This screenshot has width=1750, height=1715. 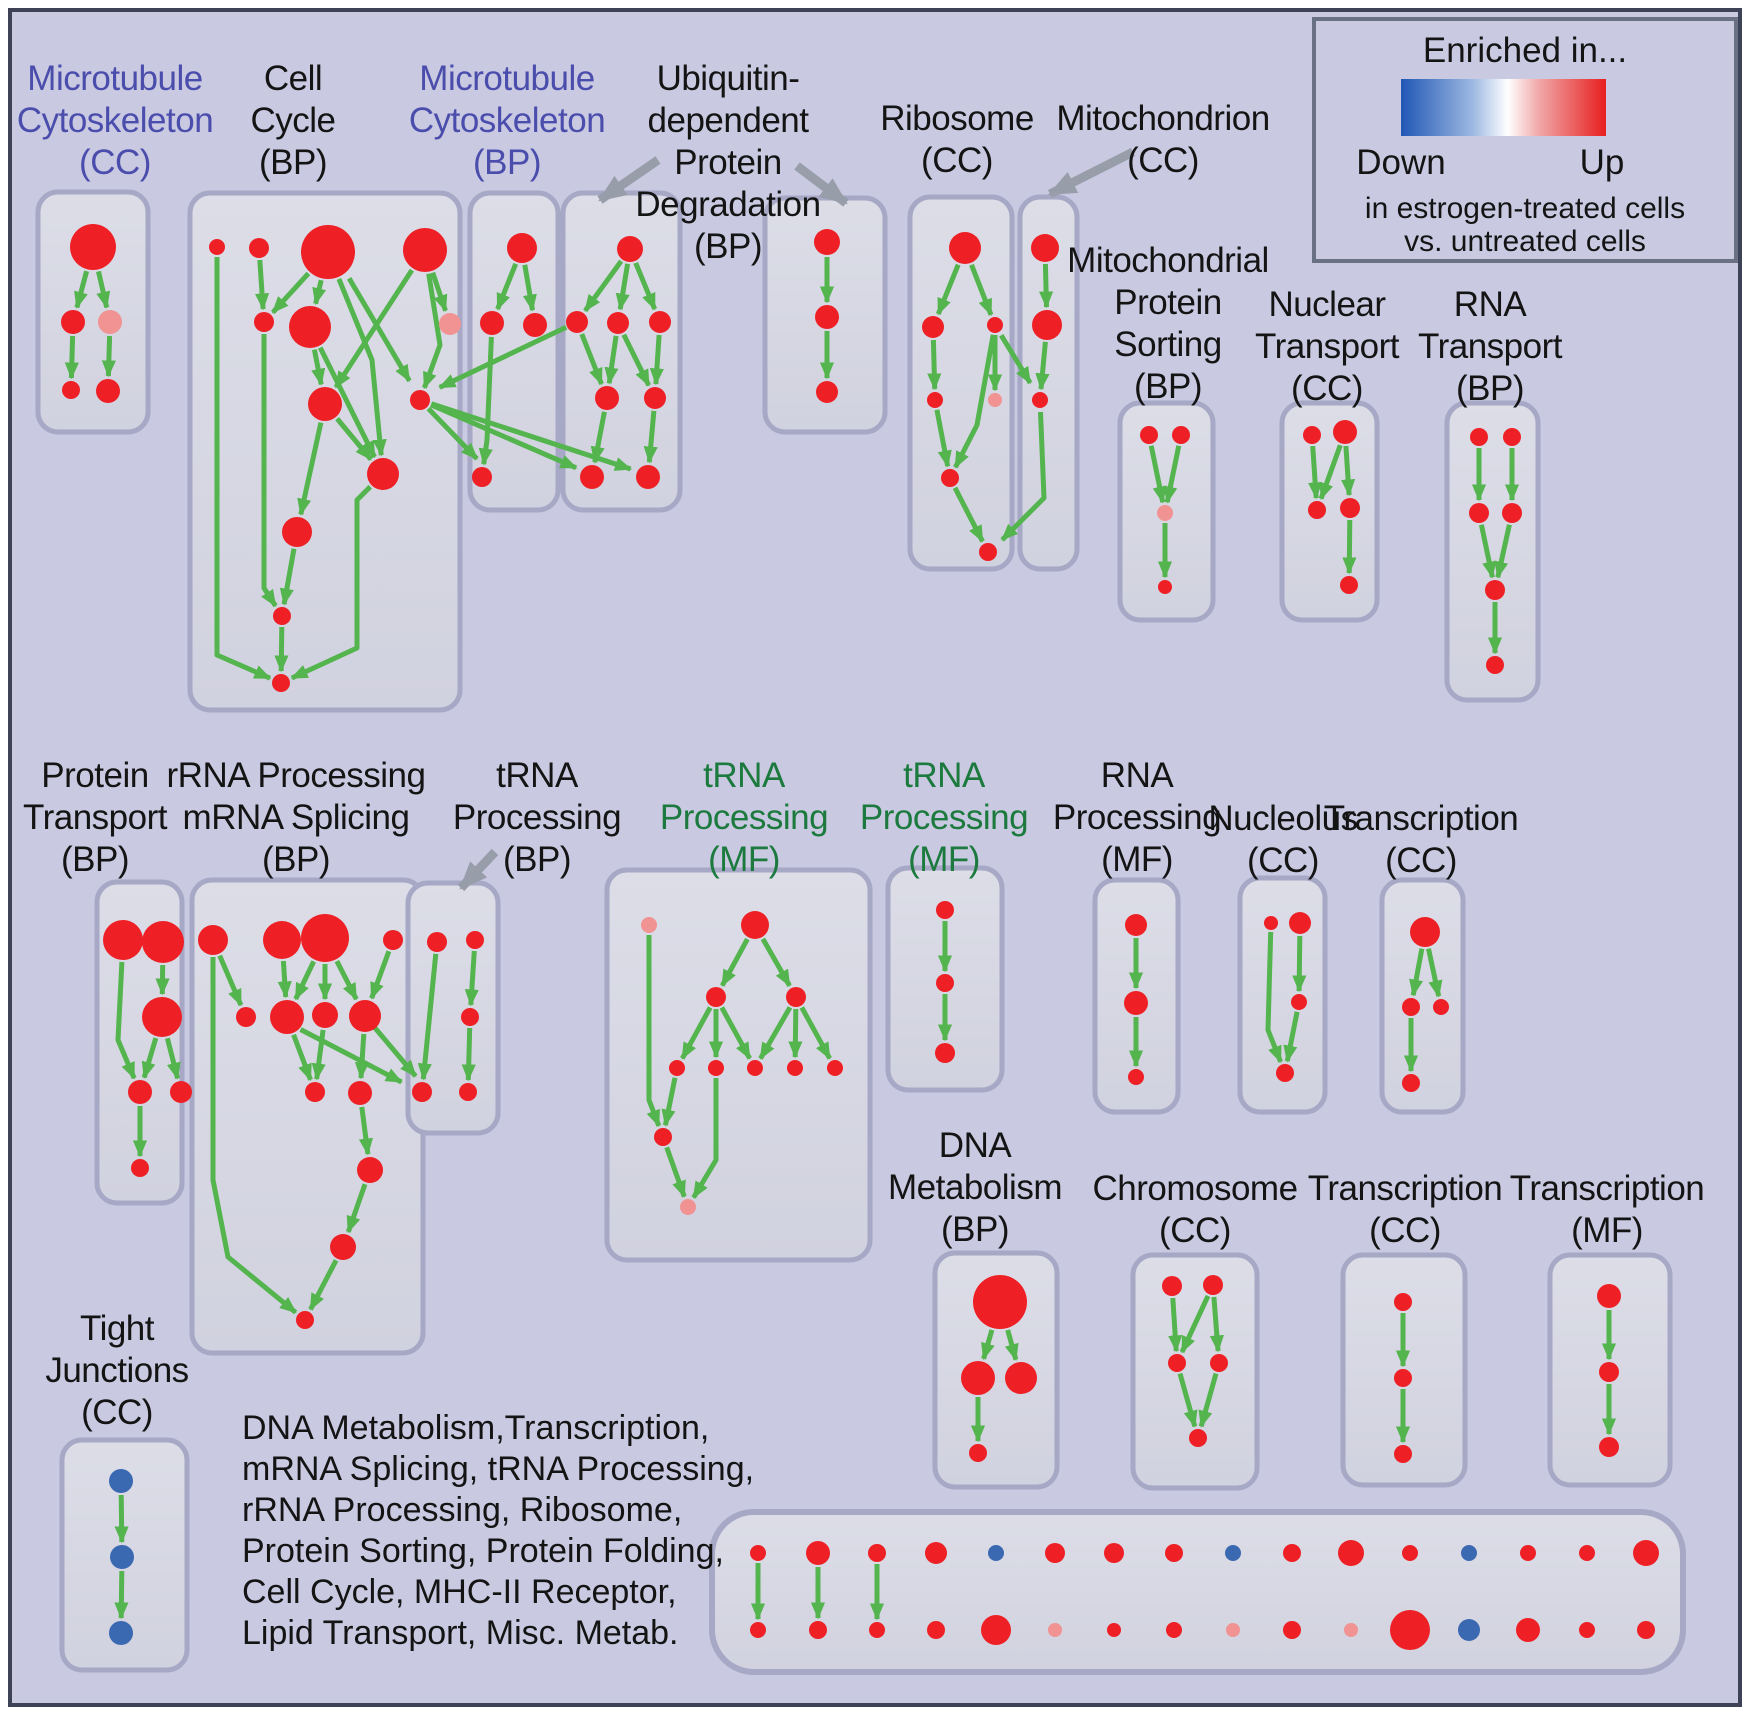 What do you see at coordinates (459, 1592) in the screenshot?
I see `misc-text-line: Cell Cycle, MHC-II Receptor,` at bounding box center [459, 1592].